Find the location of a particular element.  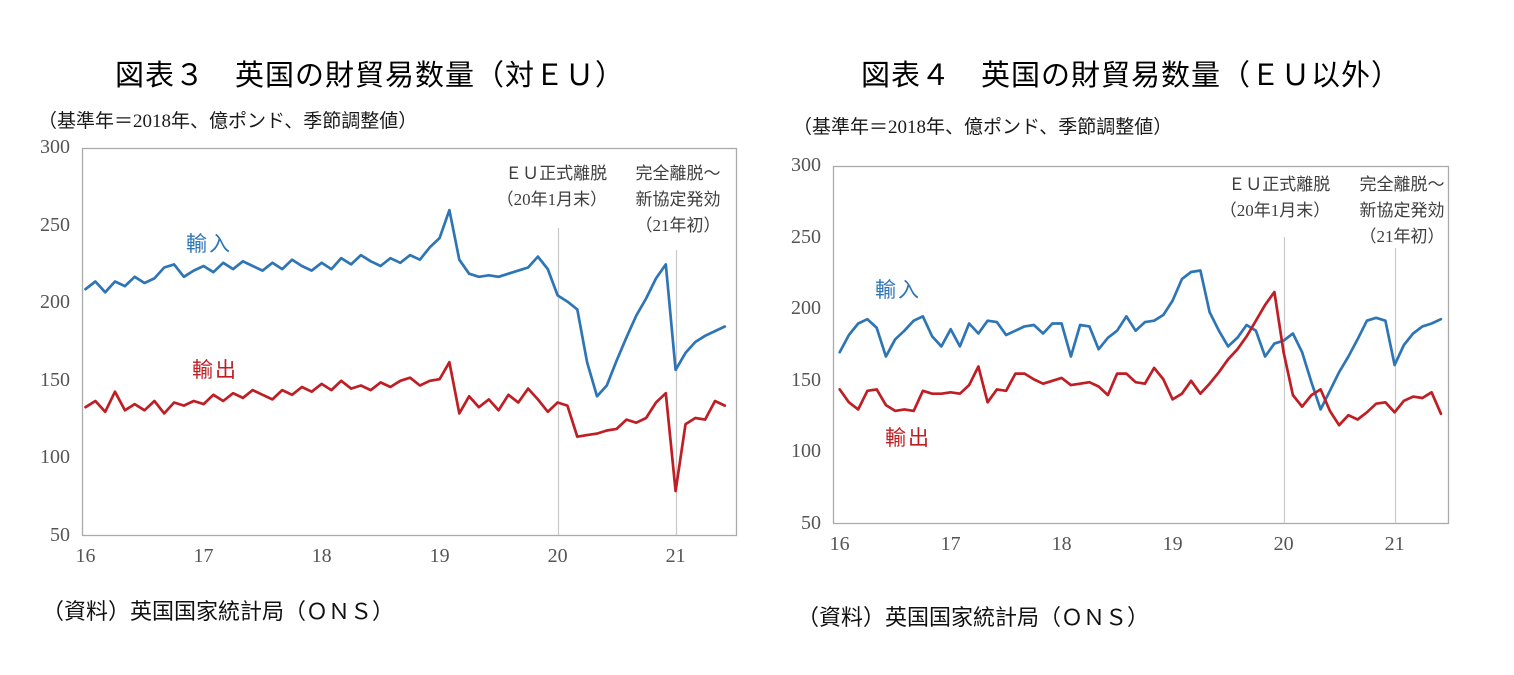

figure-4-title: 図表４ 英国の財貿易数量（ＥＵ以外） is located at coordinates (1130, 76).